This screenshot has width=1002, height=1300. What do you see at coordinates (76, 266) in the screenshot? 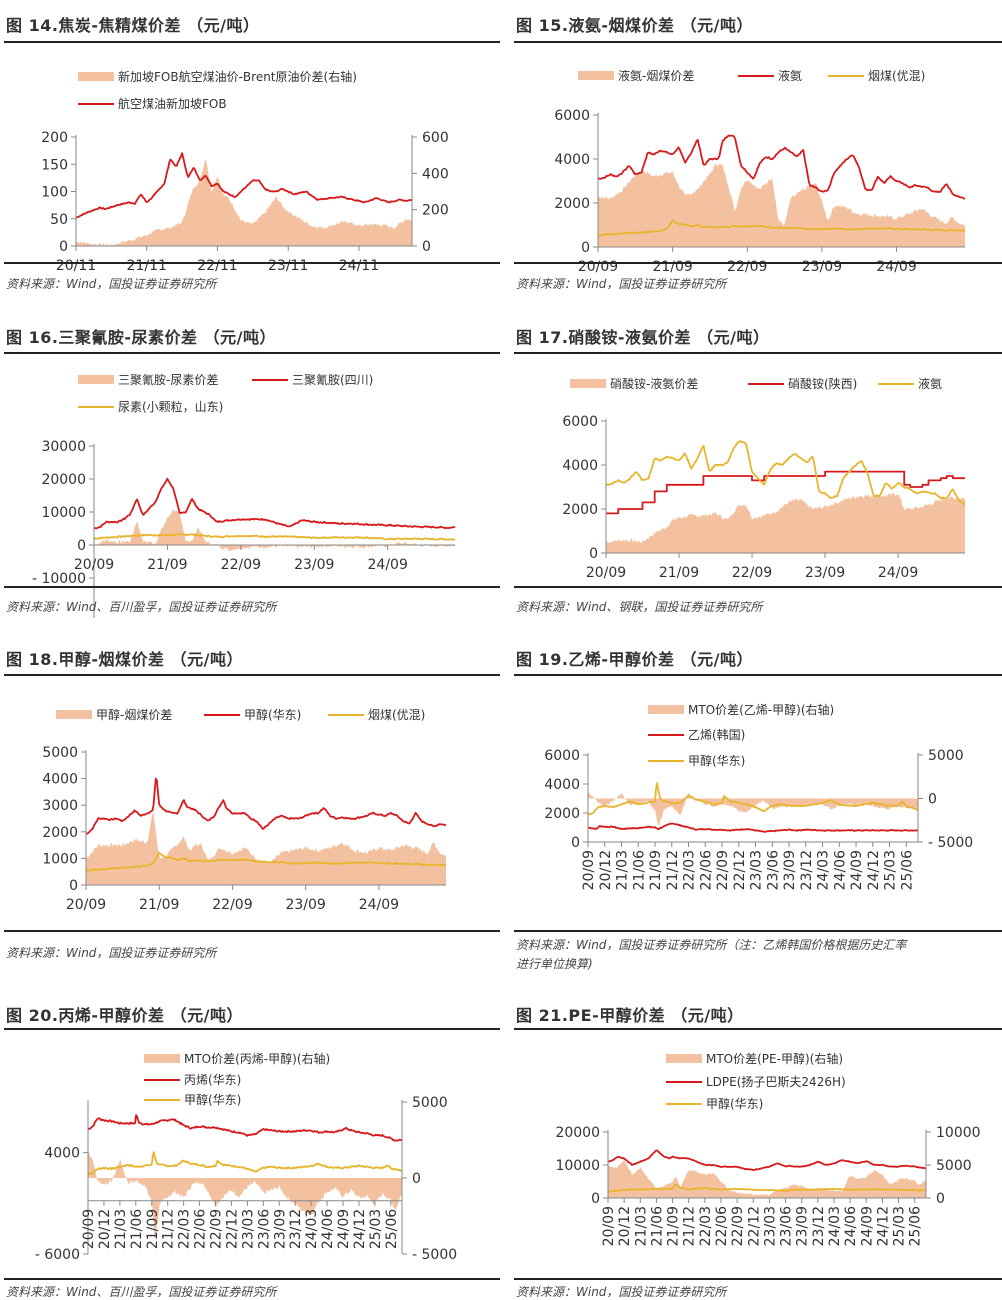
I see `x-tick-label: 20/11` at bounding box center [76, 266].